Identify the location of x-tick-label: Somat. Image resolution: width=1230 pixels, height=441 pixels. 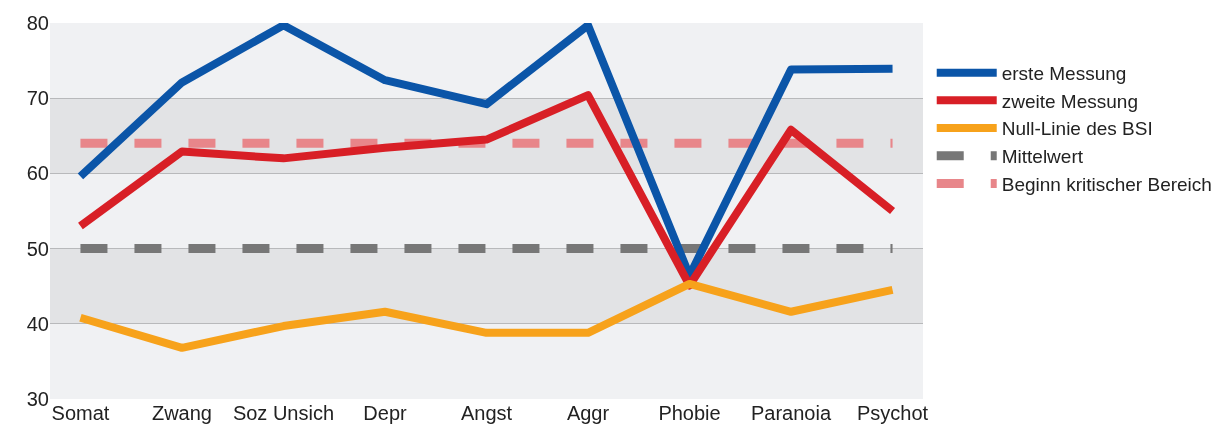
(80, 413).